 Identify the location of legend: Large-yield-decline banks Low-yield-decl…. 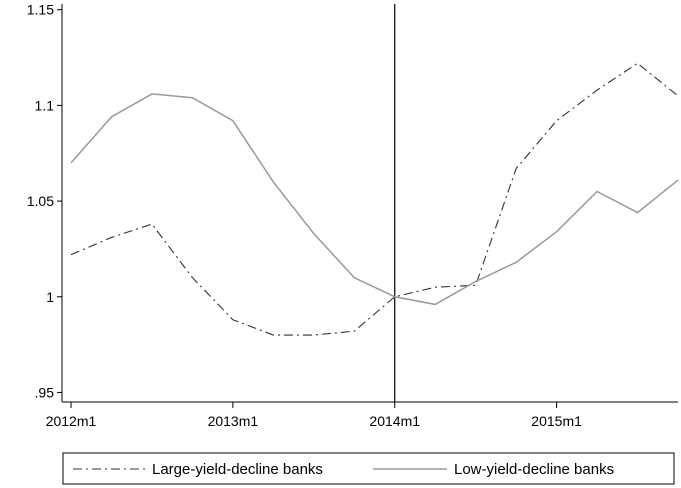
(368, 468).